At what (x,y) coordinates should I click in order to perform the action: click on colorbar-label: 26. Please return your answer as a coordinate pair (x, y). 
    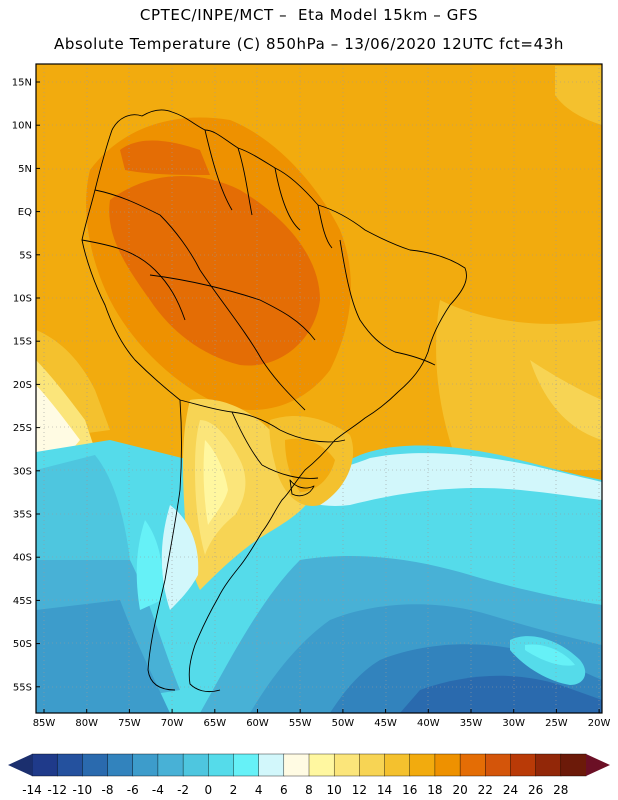
    Looking at the image, I should click on (535, 790).